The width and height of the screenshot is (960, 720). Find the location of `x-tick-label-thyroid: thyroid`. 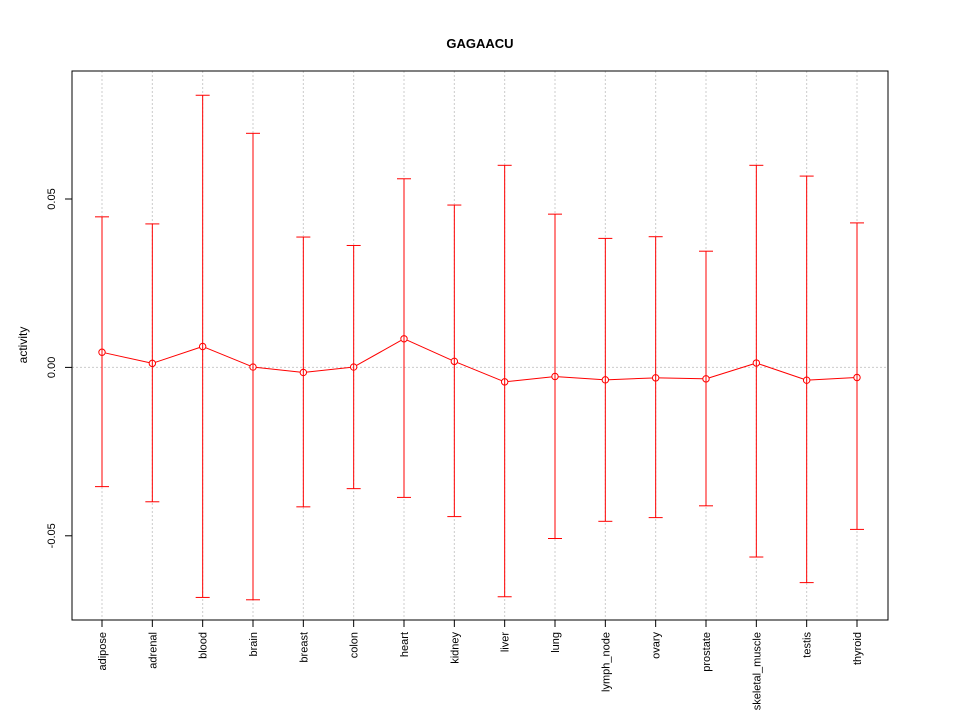

x-tick-label-thyroid: thyroid is located at coordinates (858, 648).